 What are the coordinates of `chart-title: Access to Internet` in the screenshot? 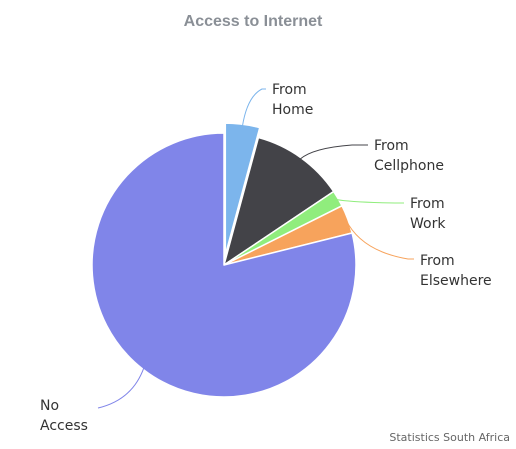 It's located at (253, 21).